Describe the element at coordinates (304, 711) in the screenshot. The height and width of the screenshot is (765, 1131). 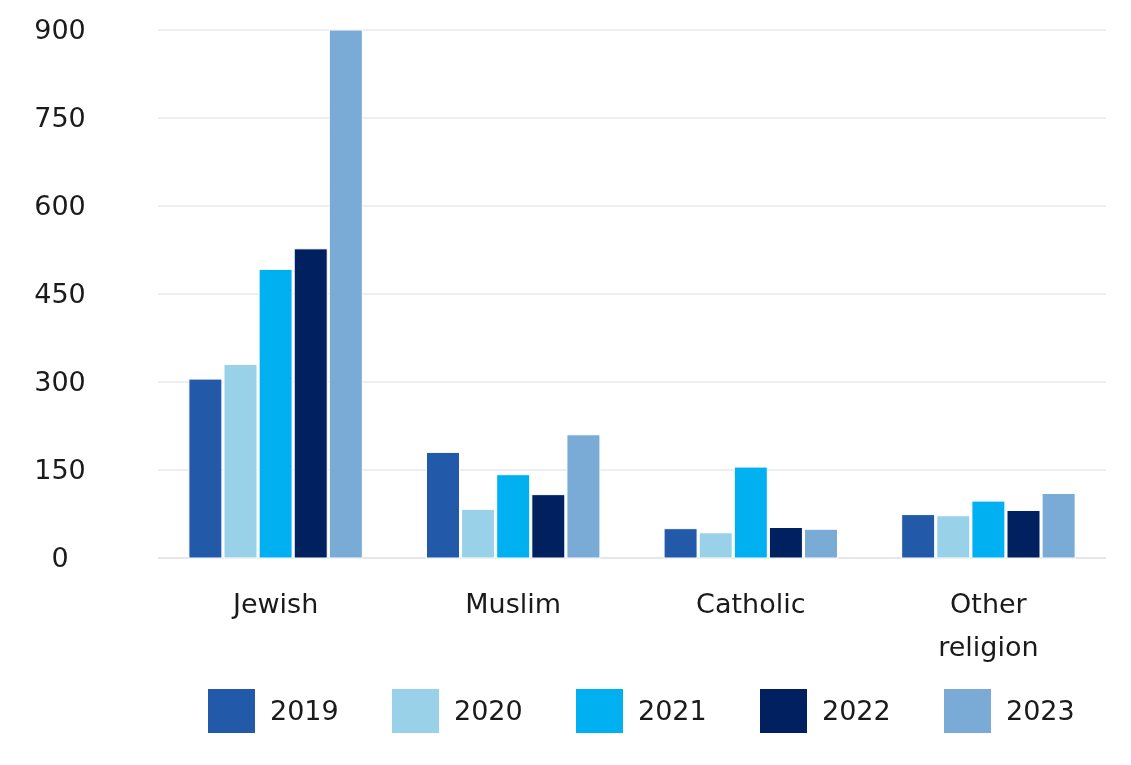
I see `legend-label: 2019` at that location.